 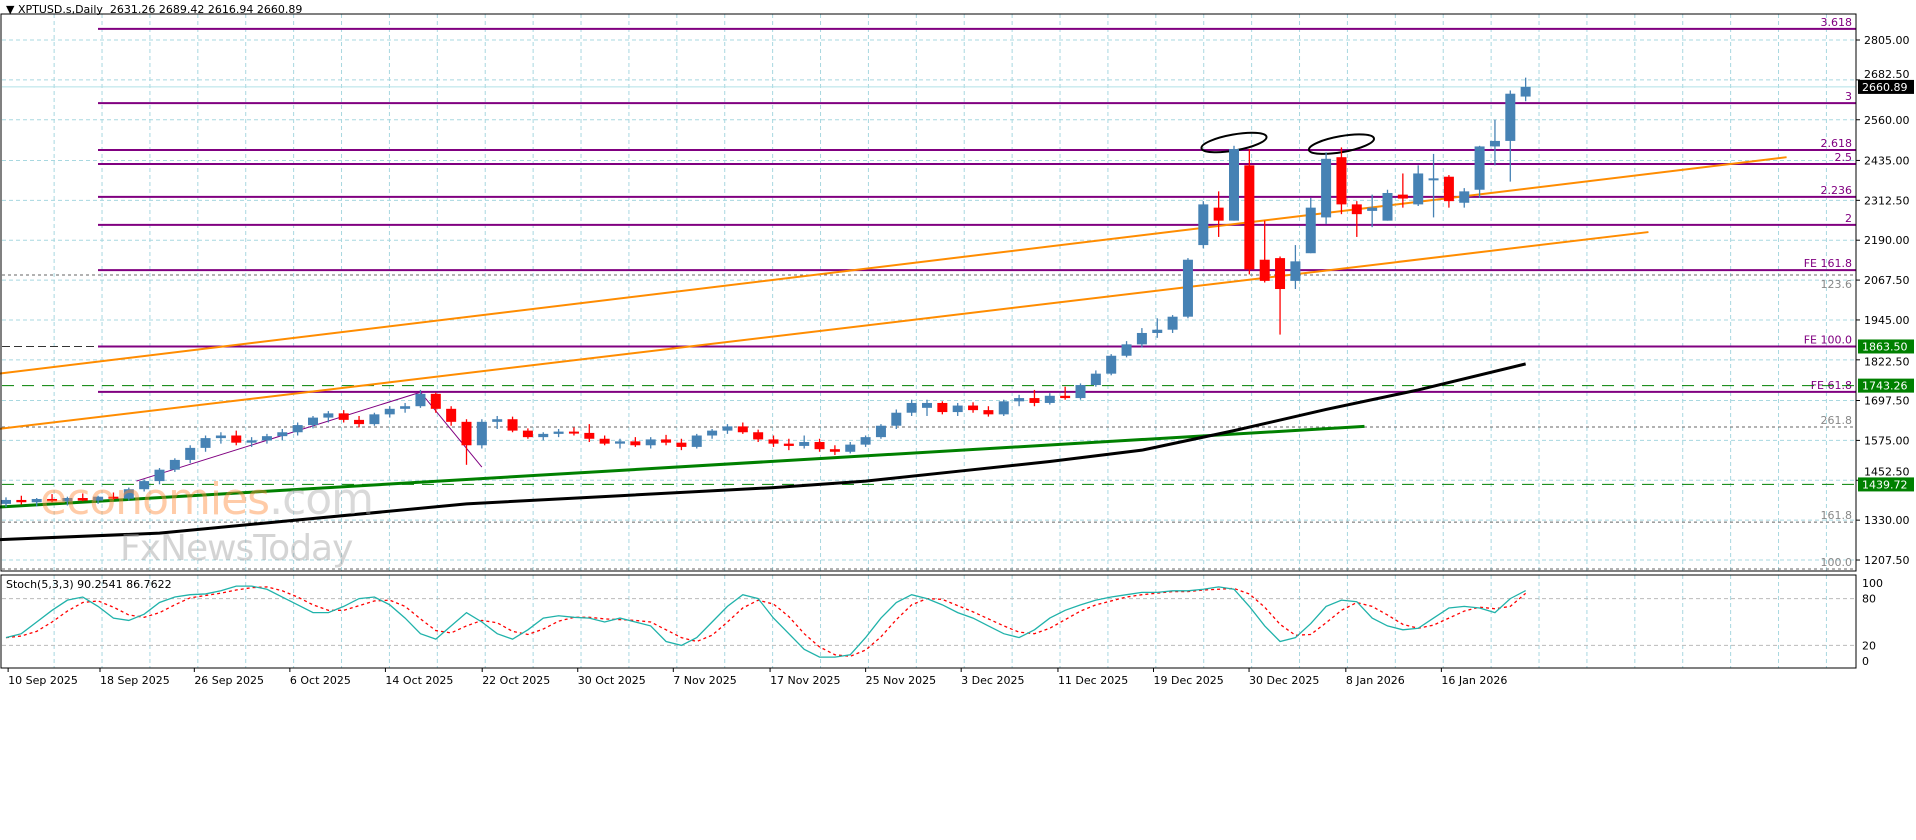 I want to click on stoch-tick-label: 80, so click(x=1869, y=599).